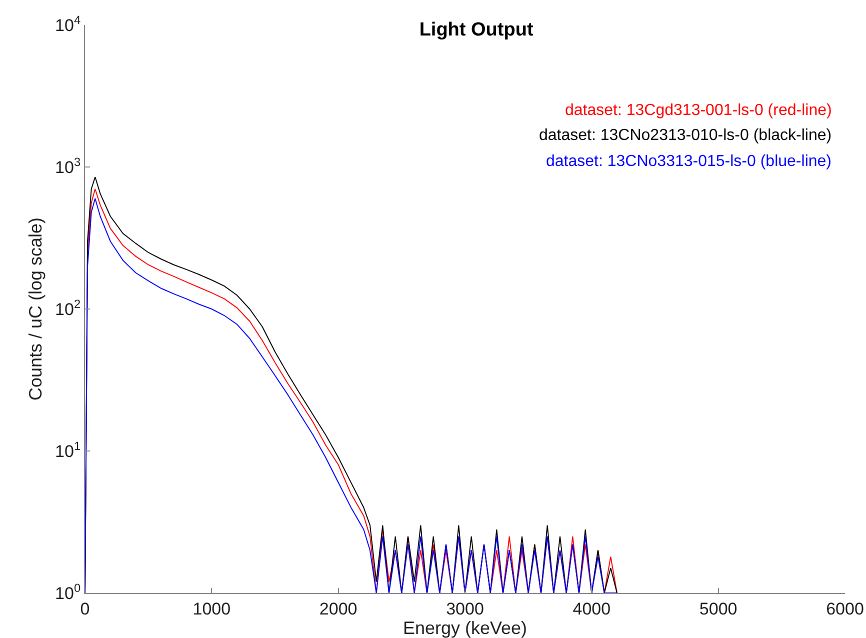 This screenshot has width=866, height=638. Describe the element at coordinates (718, 608) in the screenshot. I see `x-tick-label: 5000` at that location.